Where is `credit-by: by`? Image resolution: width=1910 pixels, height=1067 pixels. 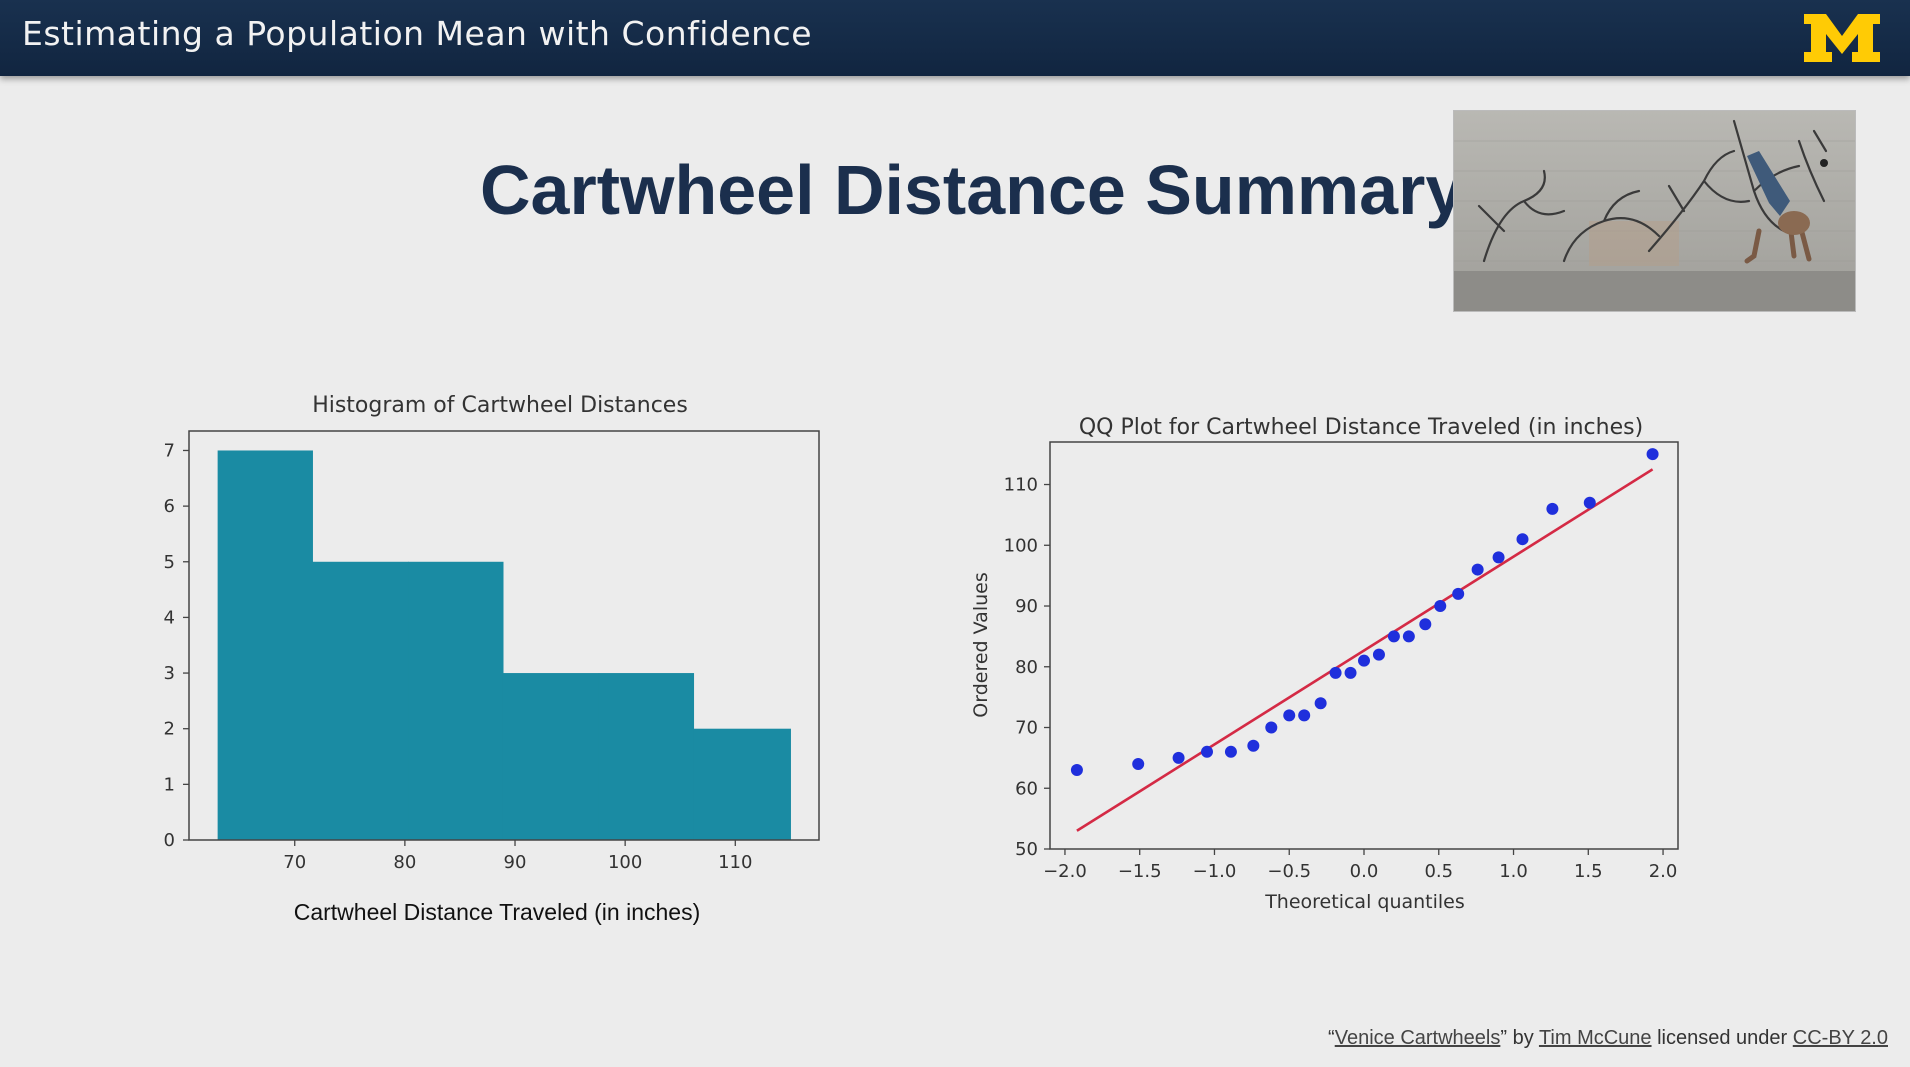
credit-by: by is located at coordinates (1523, 1038).